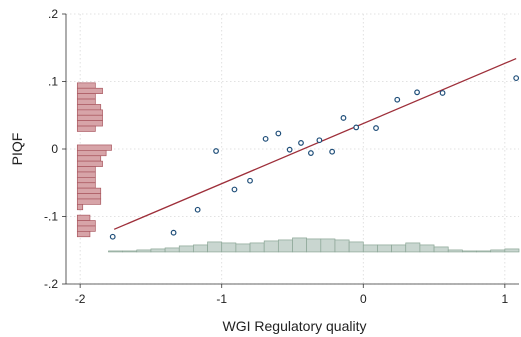  What do you see at coordinates (17, 149) in the screenshot?
I see `y-axis-title: PIQF` at bounding box center [17, 149].